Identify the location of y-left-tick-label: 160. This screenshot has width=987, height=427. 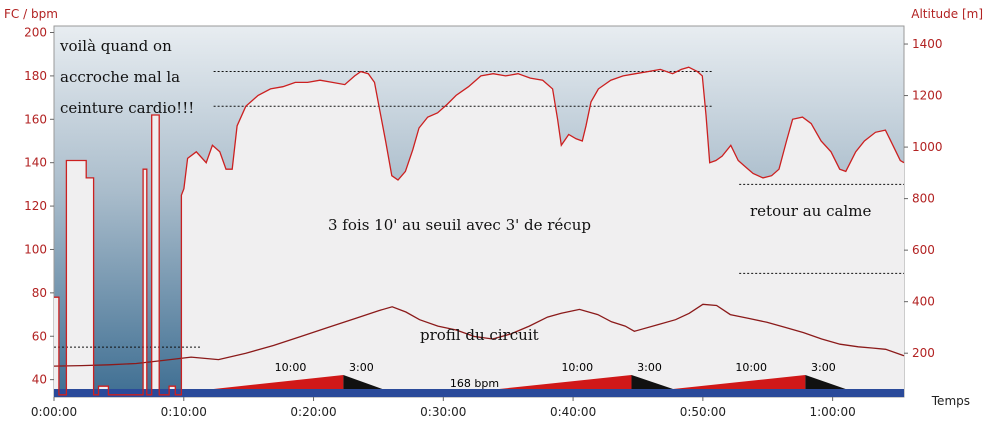
(35, 119).